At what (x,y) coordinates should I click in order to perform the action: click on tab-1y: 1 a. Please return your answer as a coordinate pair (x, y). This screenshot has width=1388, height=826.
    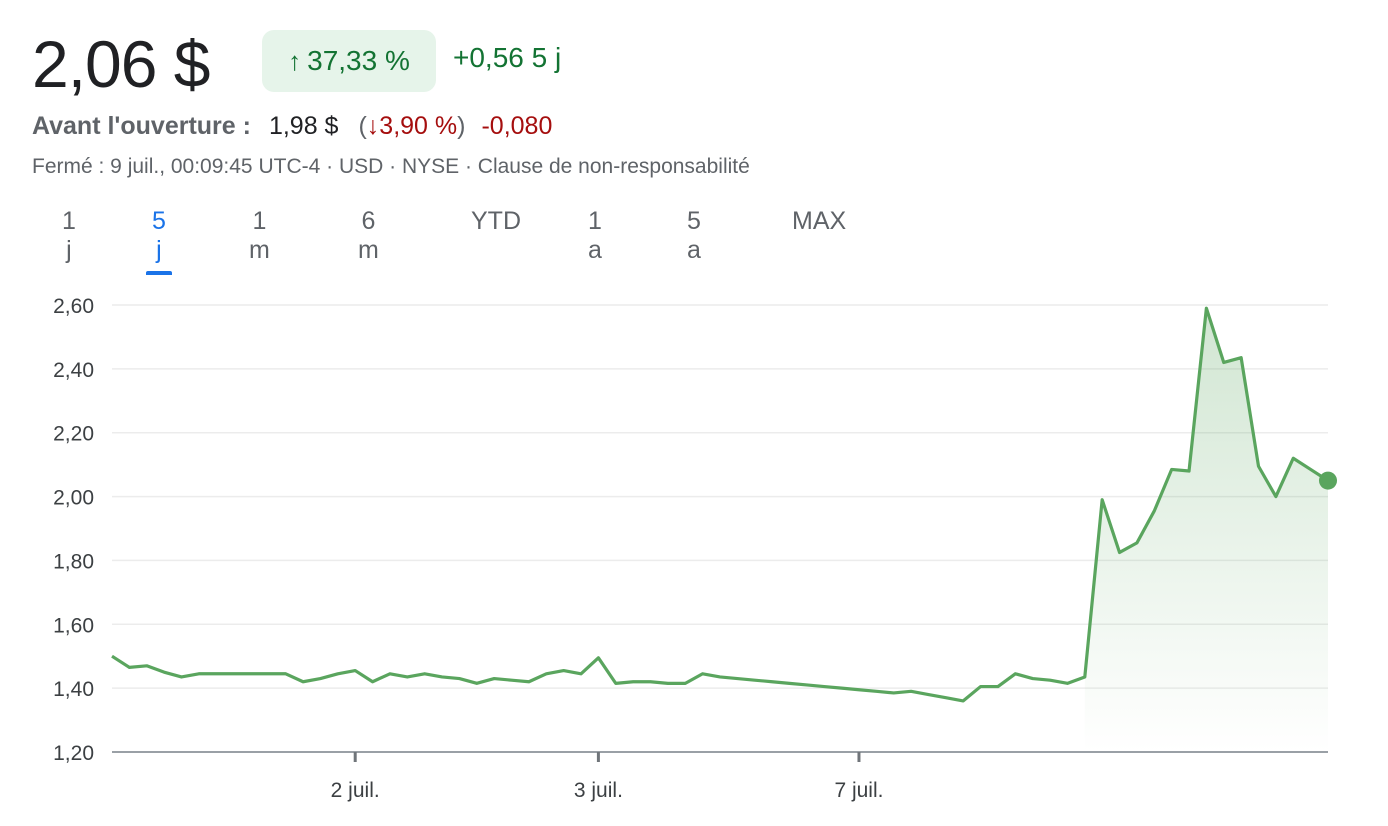
    Looking at the image, I should click on (595, 235).